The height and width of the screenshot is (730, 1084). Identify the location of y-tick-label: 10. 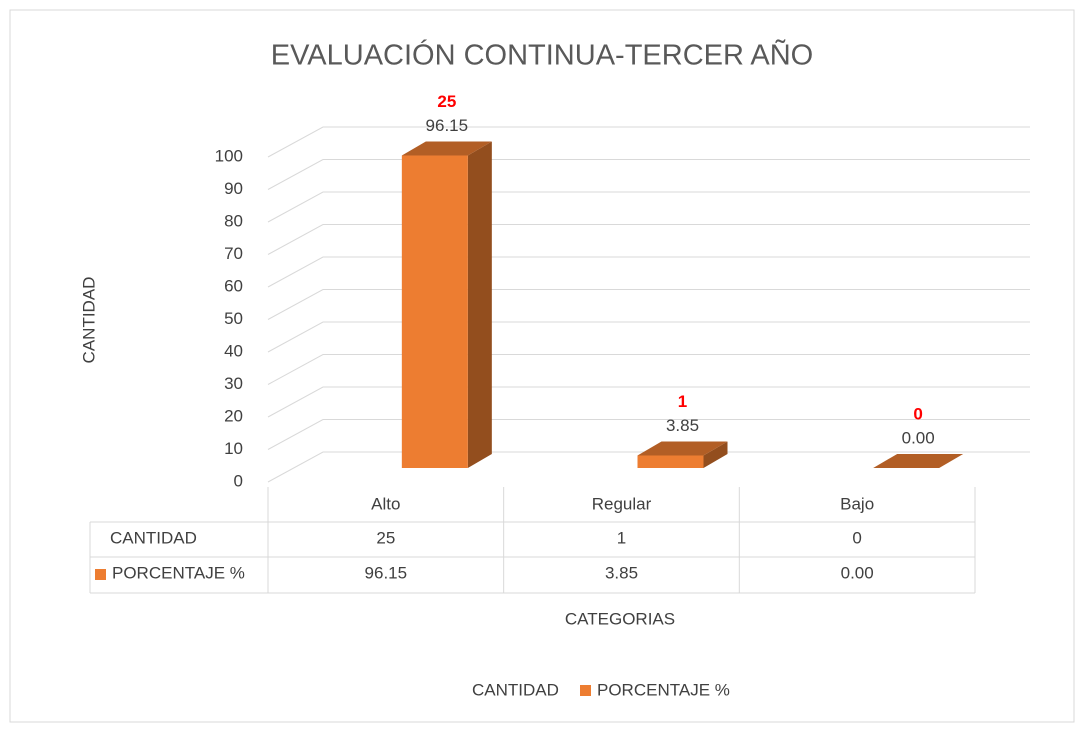
(233, 448).